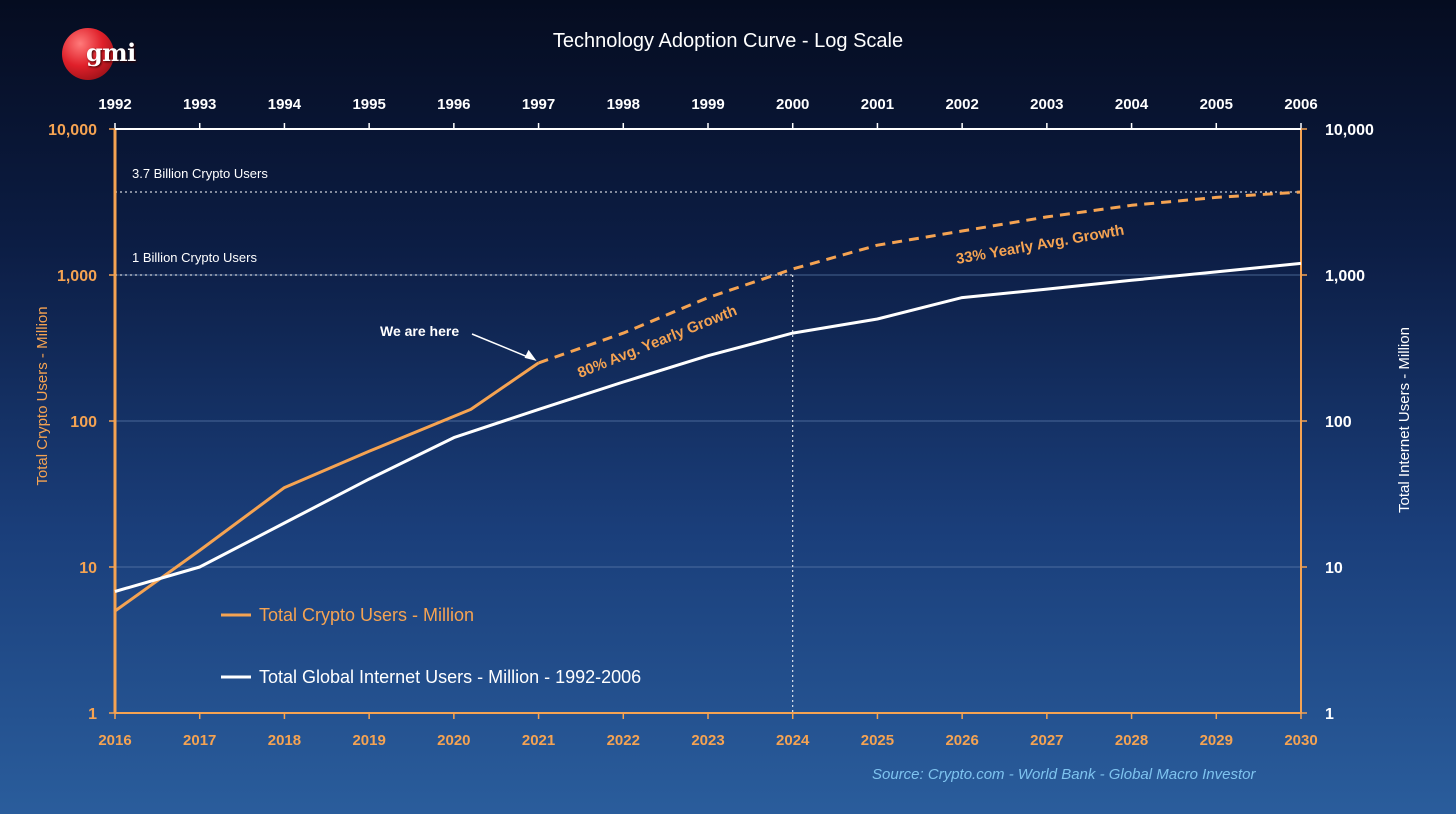 This screenshot has width=1456, height=814. I want to click on logo-text: gmi, so click(111, 52).